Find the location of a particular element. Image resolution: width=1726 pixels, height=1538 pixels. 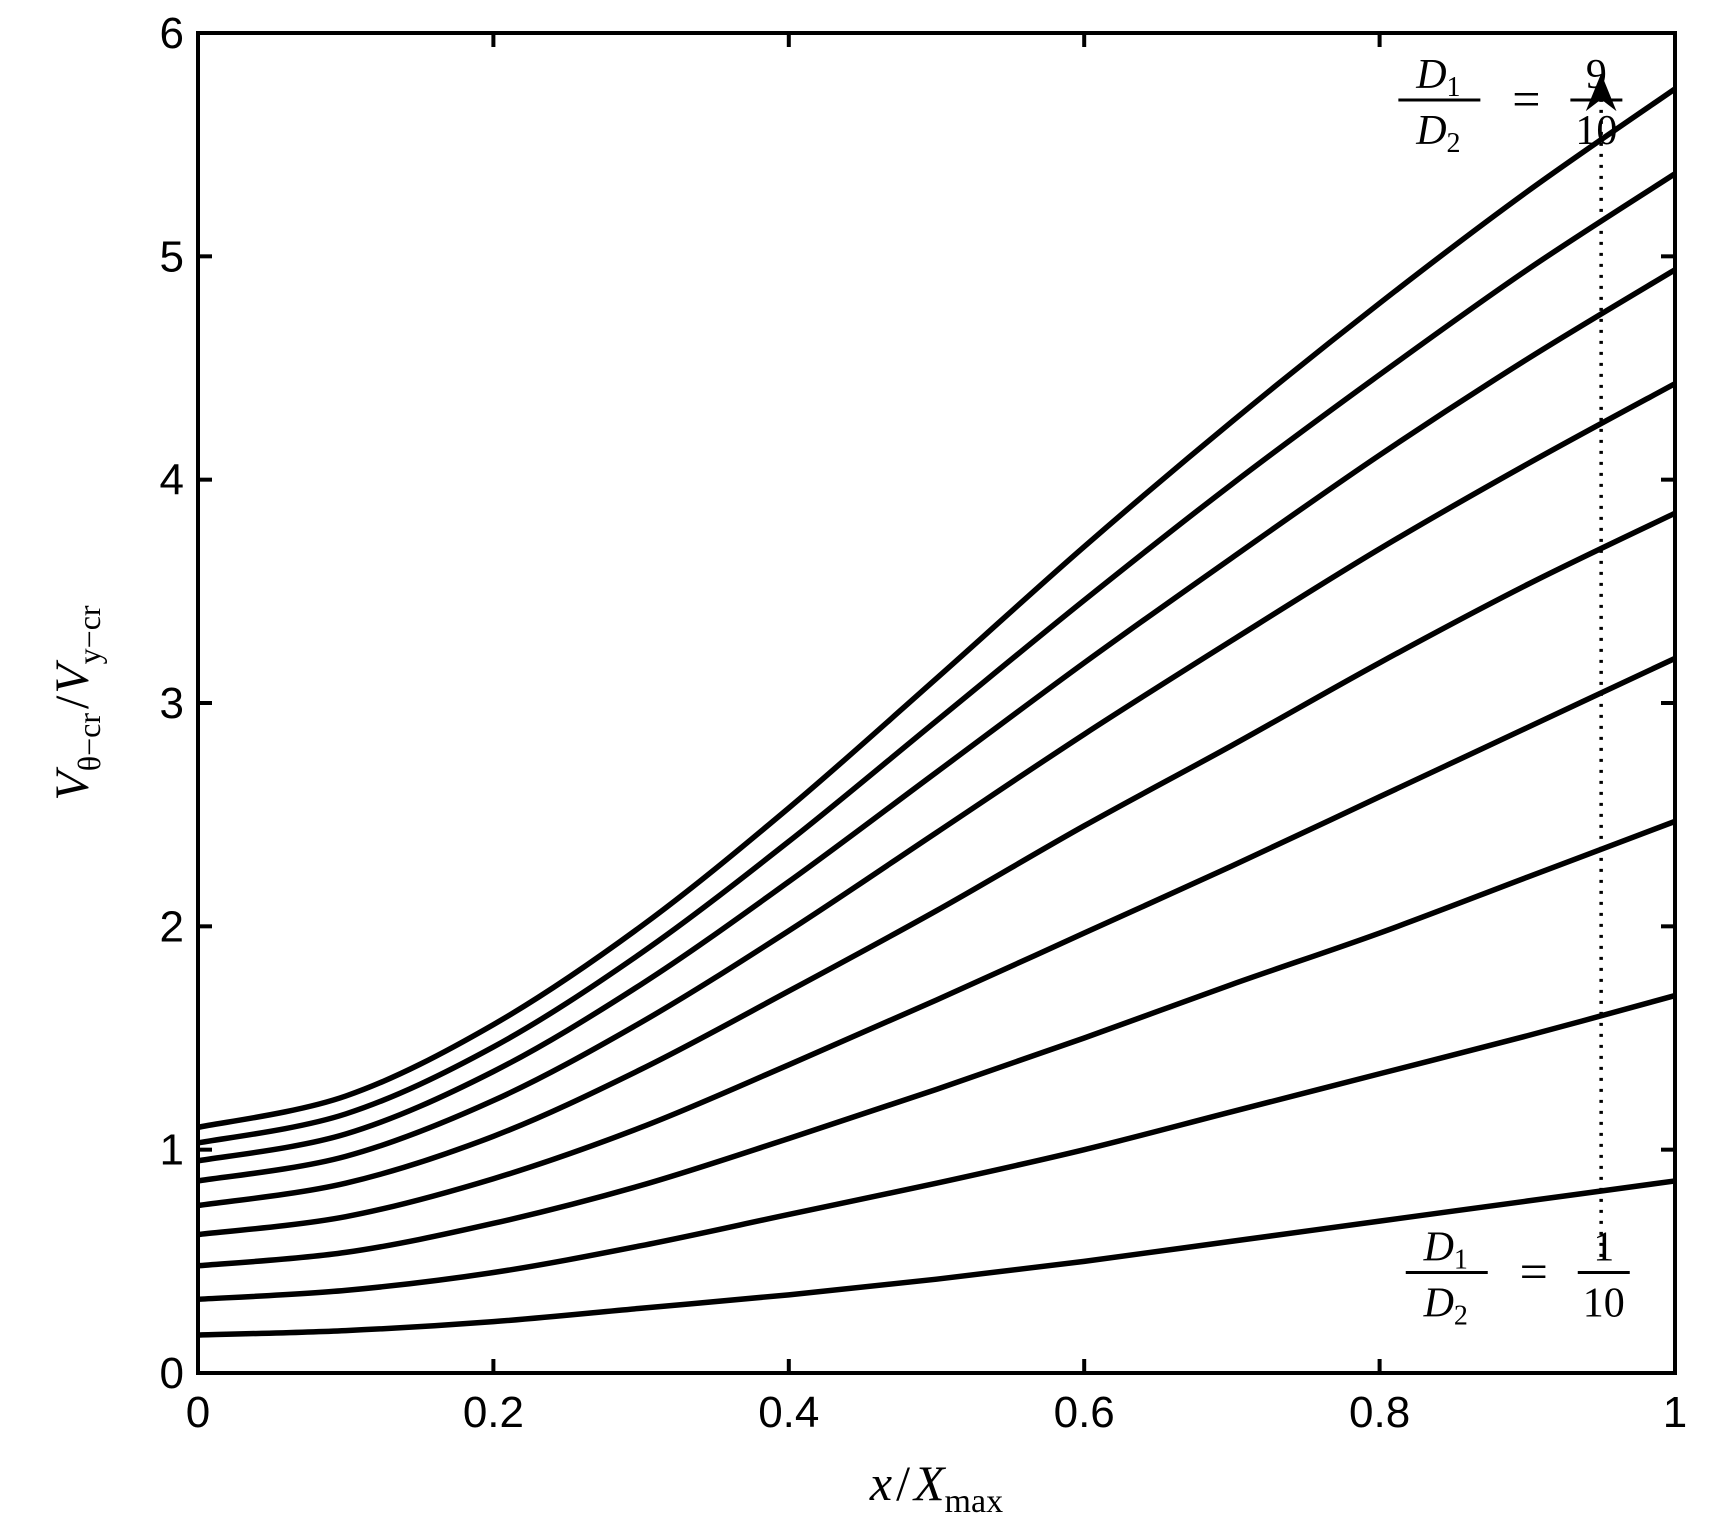

y-axis-label: Vθ−cr/Vy−cr is located at coordinates (76, 702).